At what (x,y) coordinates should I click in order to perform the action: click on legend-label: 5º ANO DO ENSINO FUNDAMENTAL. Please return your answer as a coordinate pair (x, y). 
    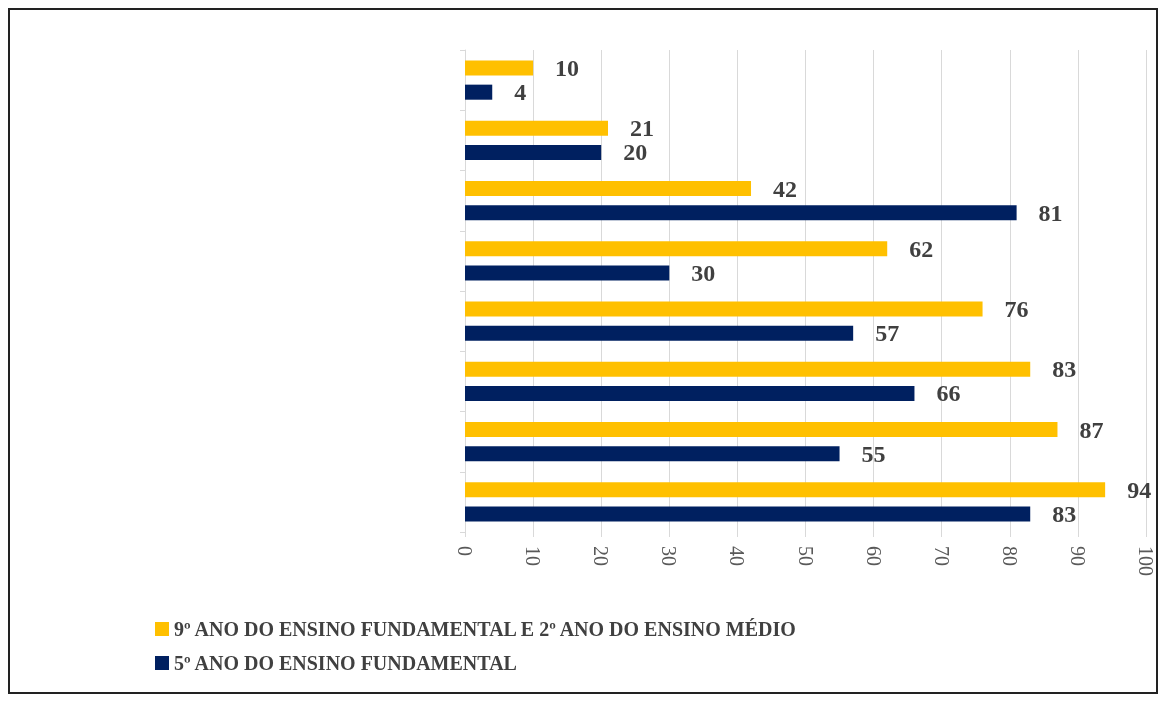
    Looking at the image, I should click on (345, 663).